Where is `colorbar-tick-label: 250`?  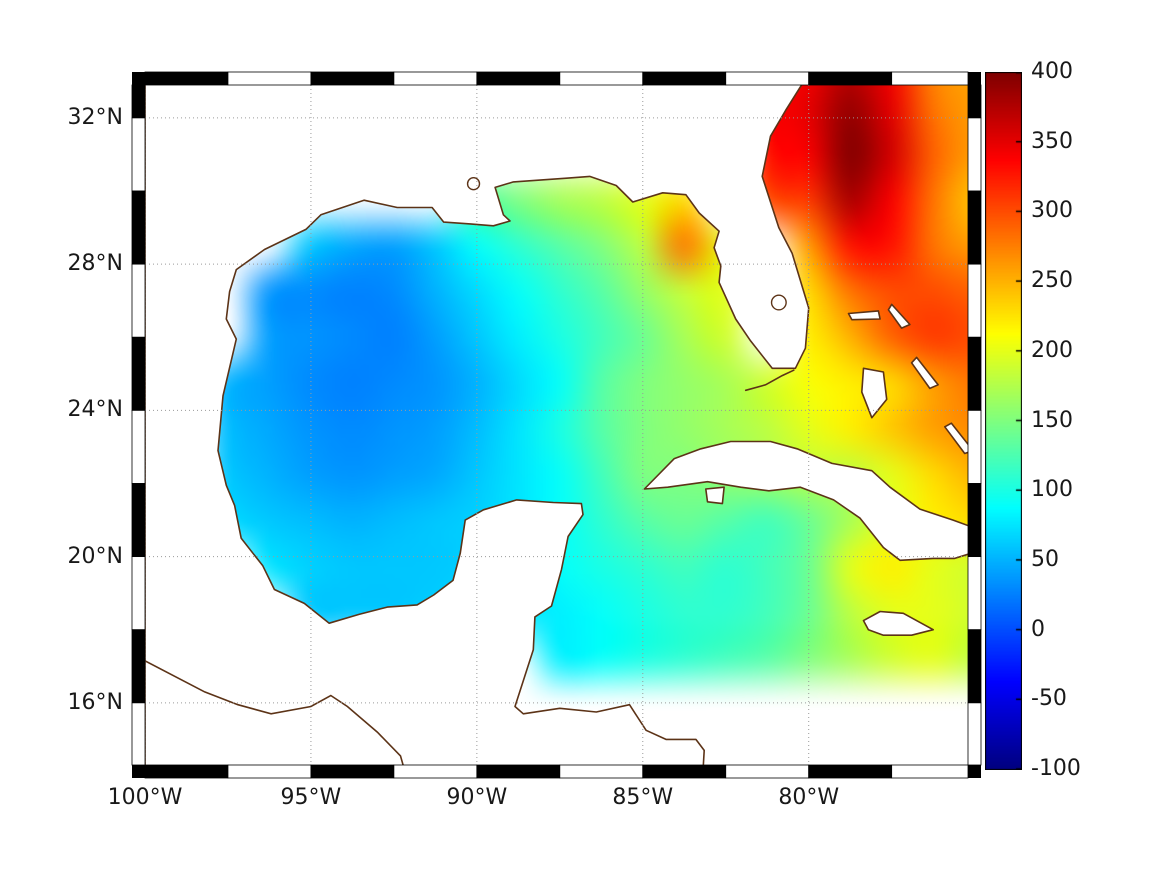
colorbar-tick-label: 250 is located at coordinates (1052, 281).